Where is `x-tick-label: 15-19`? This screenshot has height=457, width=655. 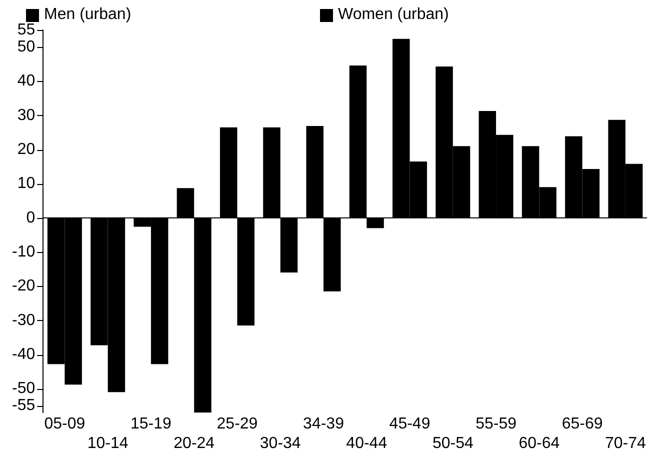
x-tick-label: 15-19 is located at coordinates (151, 424).